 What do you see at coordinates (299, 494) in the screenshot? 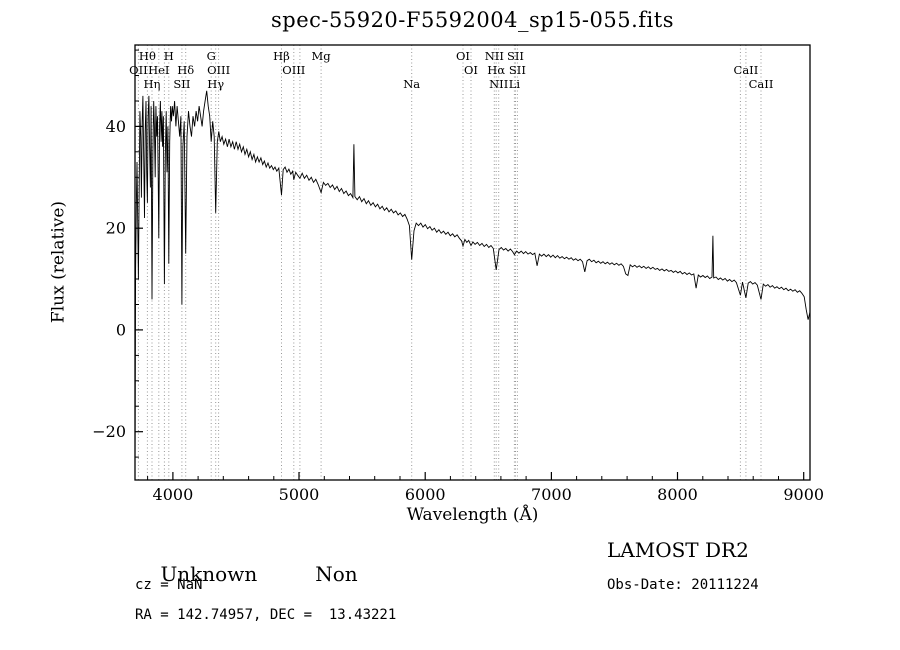
I see `svg-text: 5000` at bounding box center [299, 494].